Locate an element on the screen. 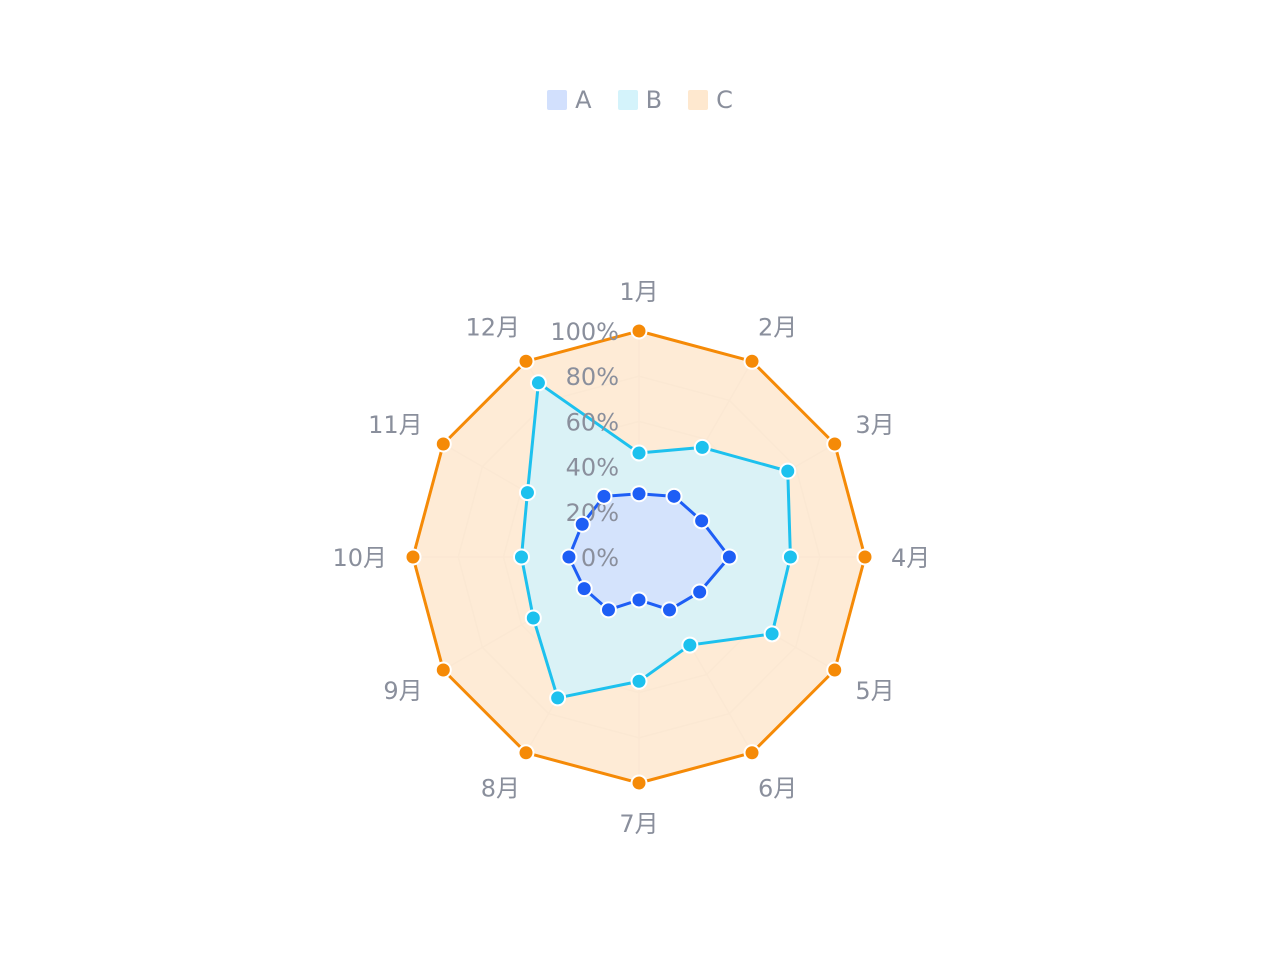  legend-swatch-b is located at coordinates (627, 100).